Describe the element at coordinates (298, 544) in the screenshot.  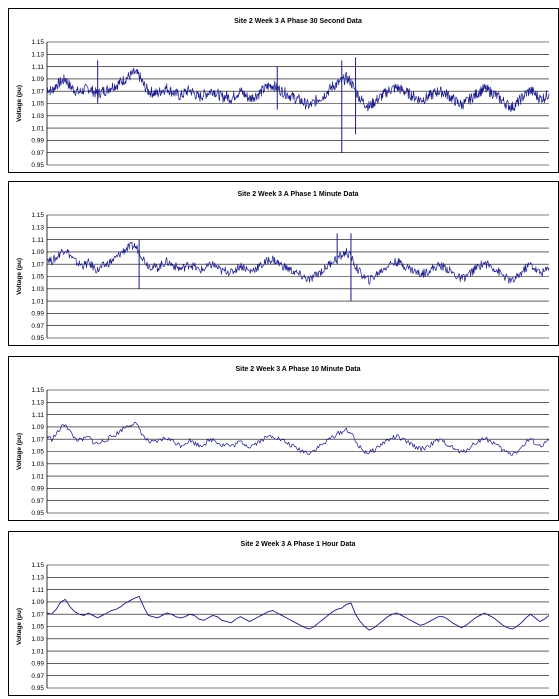
I see `chart-title: Site 2 Week 3 A Phase 1 Hour Data` at that location.